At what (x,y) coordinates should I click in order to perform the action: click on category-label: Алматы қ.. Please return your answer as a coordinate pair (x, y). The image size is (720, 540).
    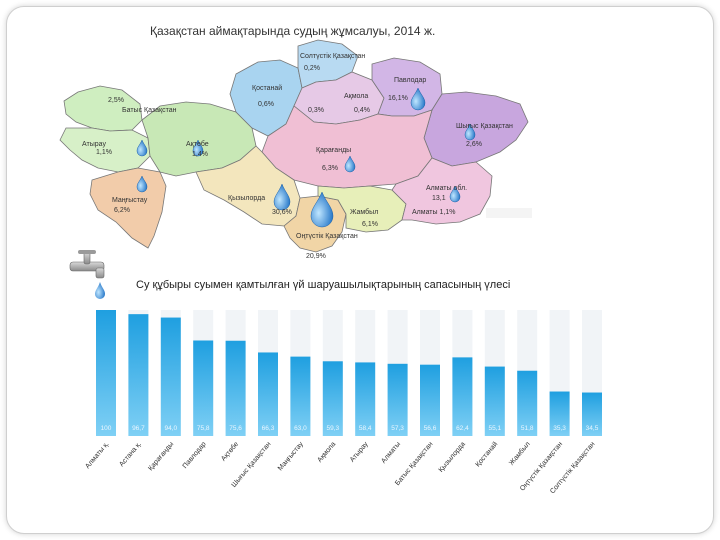
    Looking at the image, I should click on (97, 455).